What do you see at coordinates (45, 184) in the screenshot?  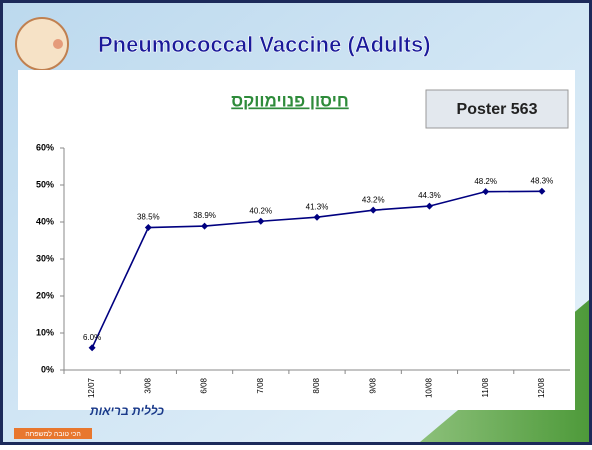 I see `y-tick-label: 50%` at bounding box center [45, 184].